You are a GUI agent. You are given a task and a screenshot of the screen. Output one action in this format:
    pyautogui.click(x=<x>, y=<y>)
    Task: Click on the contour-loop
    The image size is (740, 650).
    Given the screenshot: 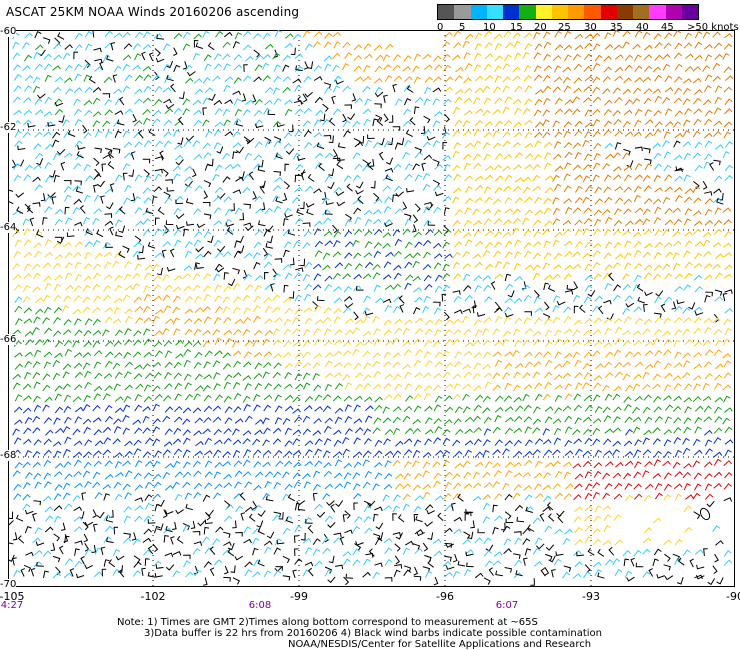 What is the action you would take?
    pyautogui.click(x=705, y=514)
    